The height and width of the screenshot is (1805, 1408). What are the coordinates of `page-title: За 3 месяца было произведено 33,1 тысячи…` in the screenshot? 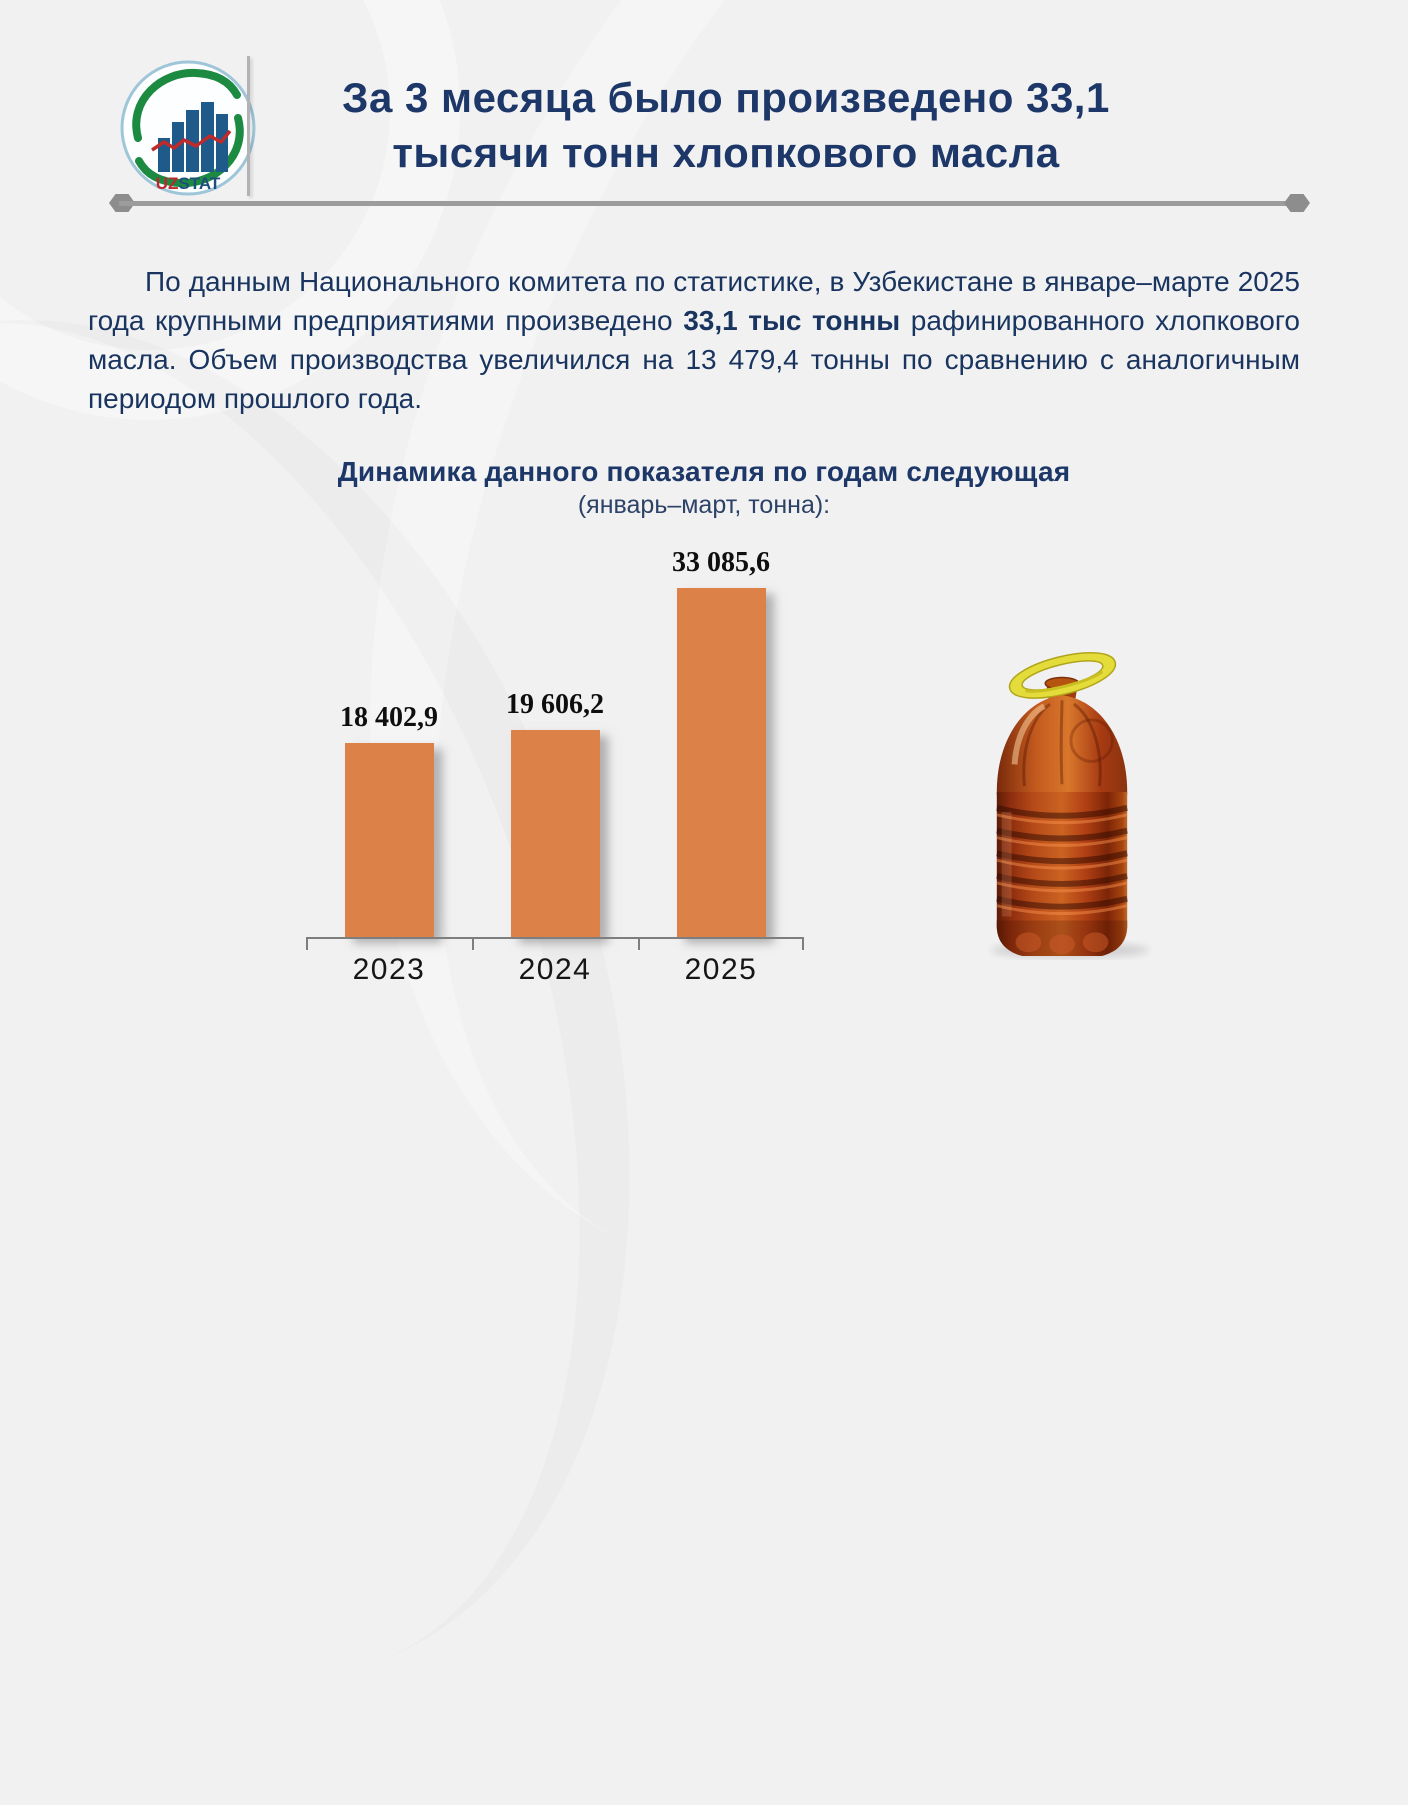 It's located at (726, 125).